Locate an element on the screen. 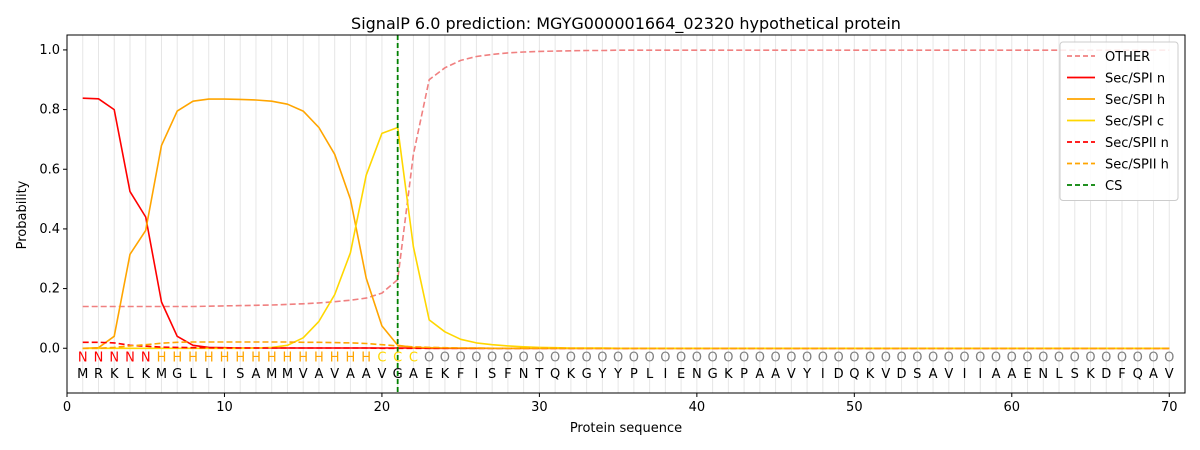  y-tick-label: 0.4 is located at coordinates (49, 229).